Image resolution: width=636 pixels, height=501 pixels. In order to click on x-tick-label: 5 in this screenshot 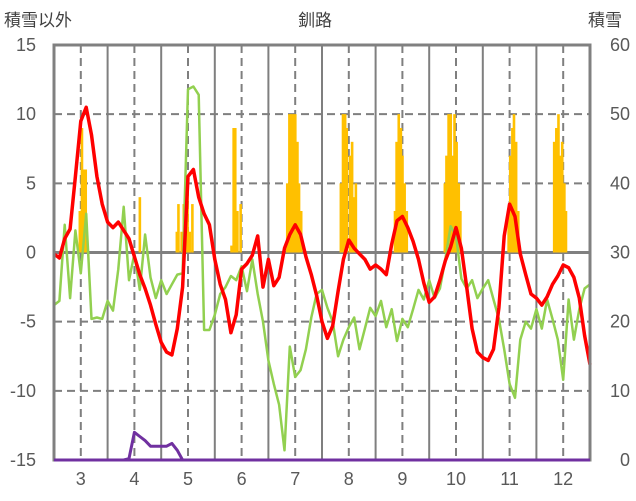, I will do `click(188, 479)`.